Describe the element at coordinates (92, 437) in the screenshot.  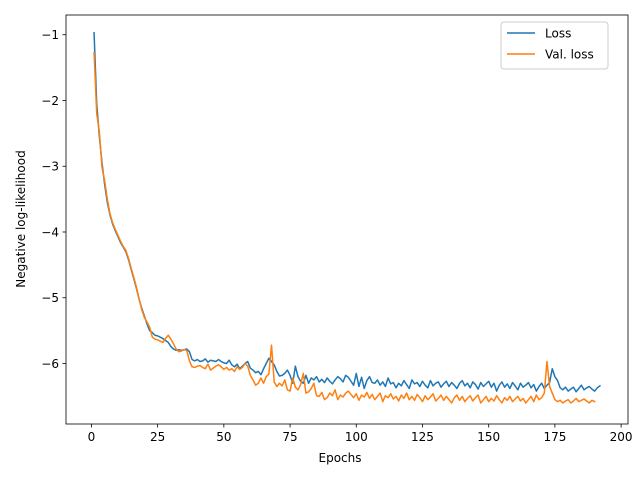
I see `x-tick-label: 0` at that location.